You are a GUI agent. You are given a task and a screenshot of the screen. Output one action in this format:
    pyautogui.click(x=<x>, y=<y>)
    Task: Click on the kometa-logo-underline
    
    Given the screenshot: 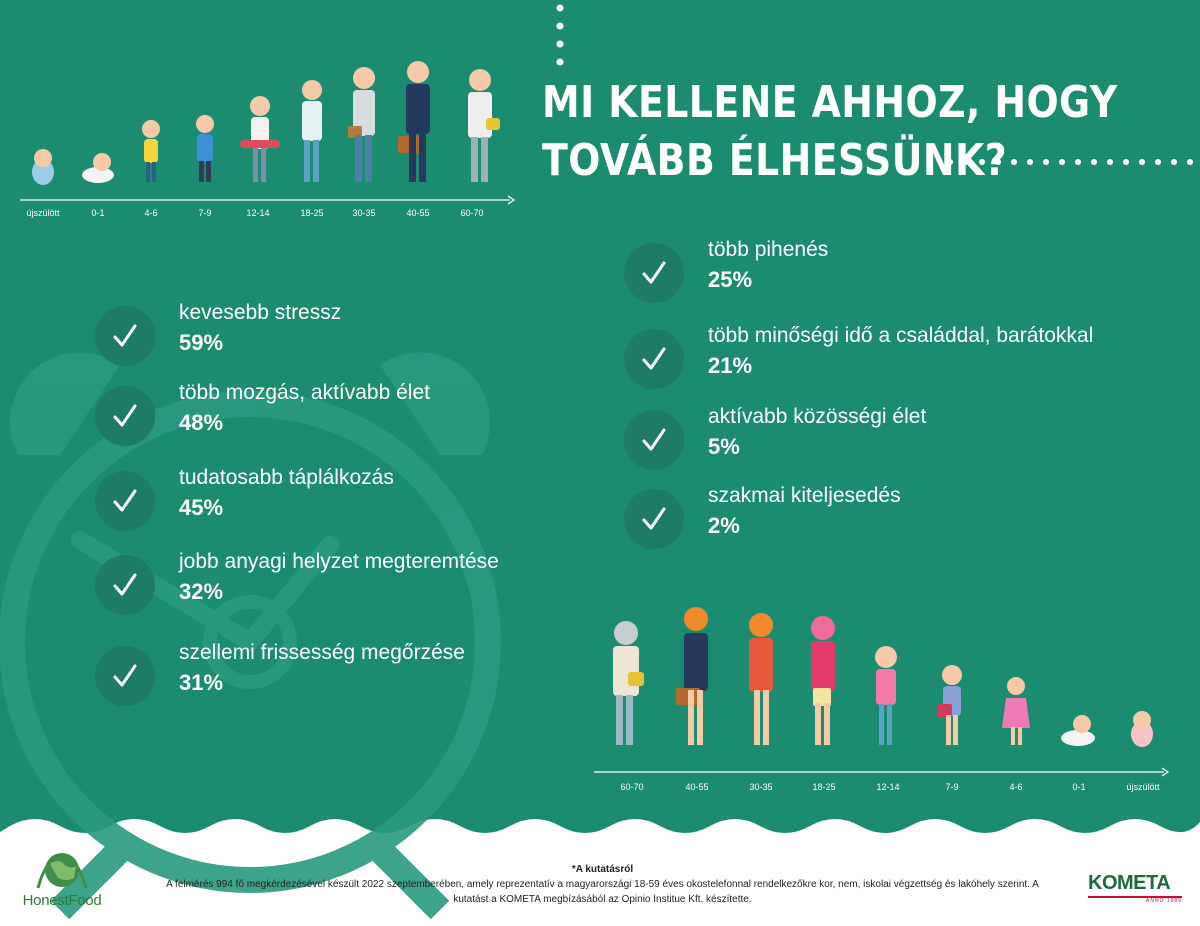 What is the action you would take?
    pyautogui.click(x=1135, y=897)
    